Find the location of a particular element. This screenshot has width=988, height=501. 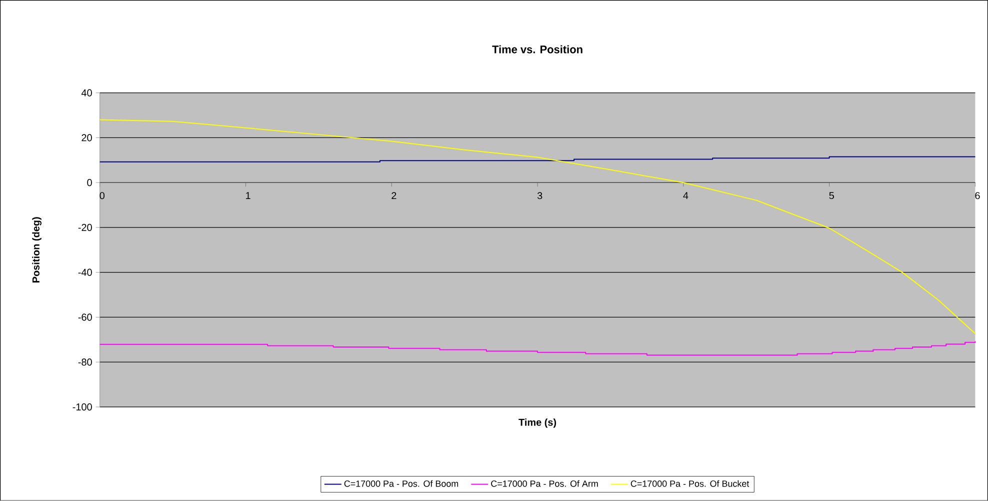

legend-label: C=17000 Pa - Pos. Of Bucket is located at coordinates (690, 483).